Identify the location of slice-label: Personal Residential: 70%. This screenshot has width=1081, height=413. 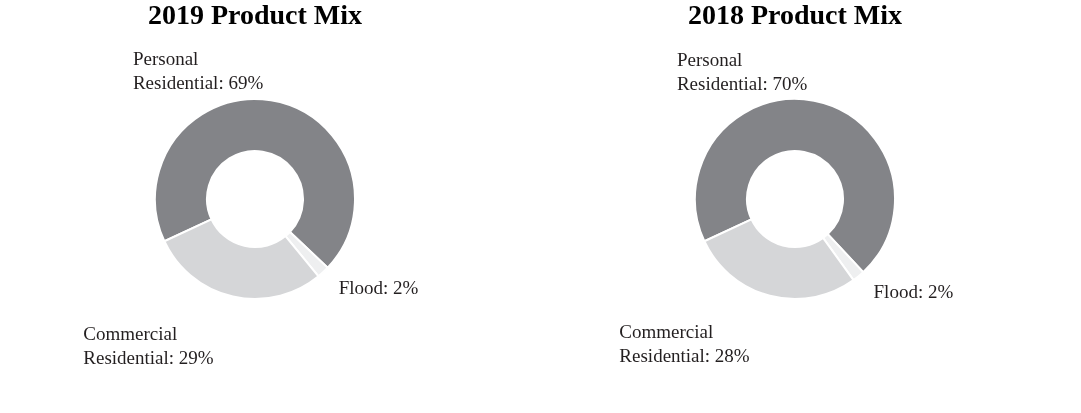
(742, 71).